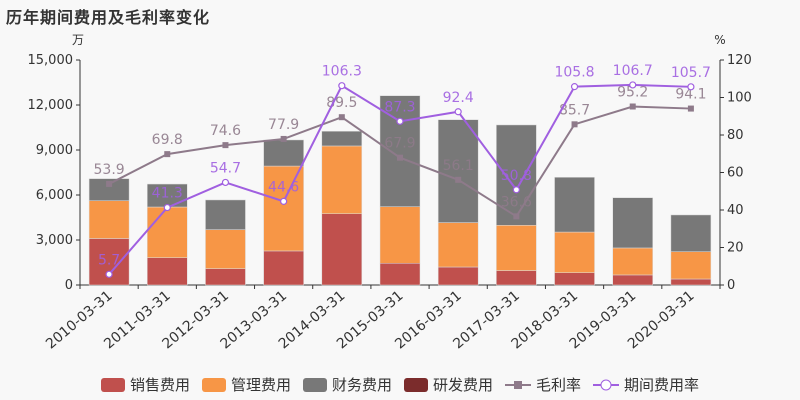 Image resolution: width=800 pixels, height=400 pixels. What do you see at coordinates (735, 135) in the screenshot?
I see `right-tick-label: 80` at bounding box center [735, 135].